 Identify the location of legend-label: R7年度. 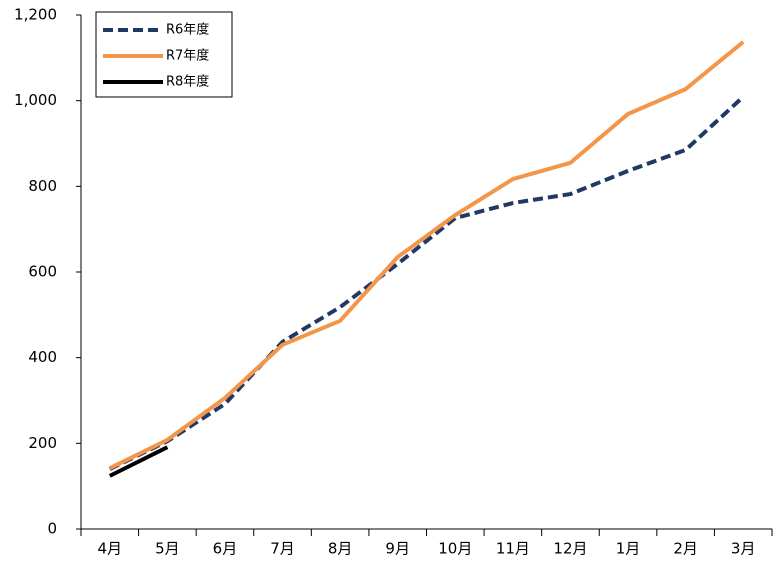
(187, 56).